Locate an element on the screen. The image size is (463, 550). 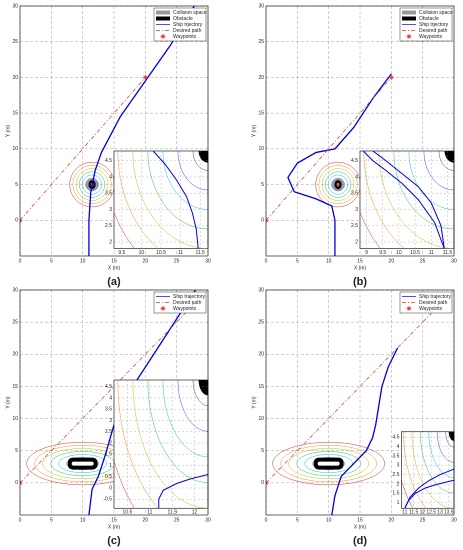
y-tick-label: 30 is located at coordinates (261, 290).